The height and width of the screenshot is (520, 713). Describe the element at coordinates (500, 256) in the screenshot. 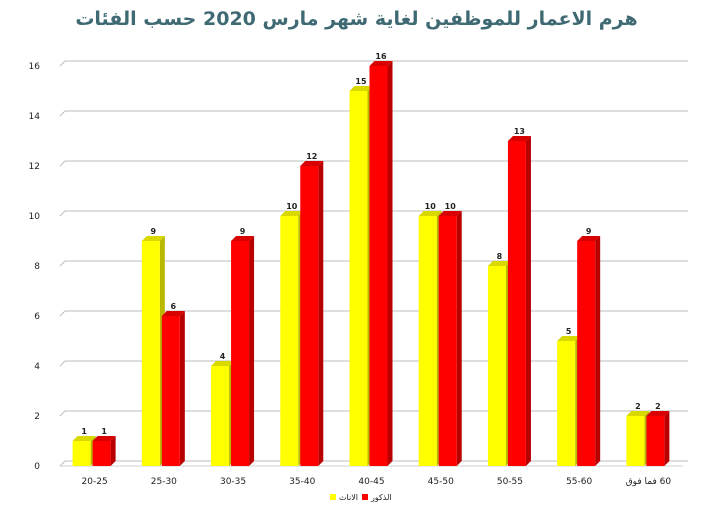

I see `female-bar-value-label: 8` at that location.